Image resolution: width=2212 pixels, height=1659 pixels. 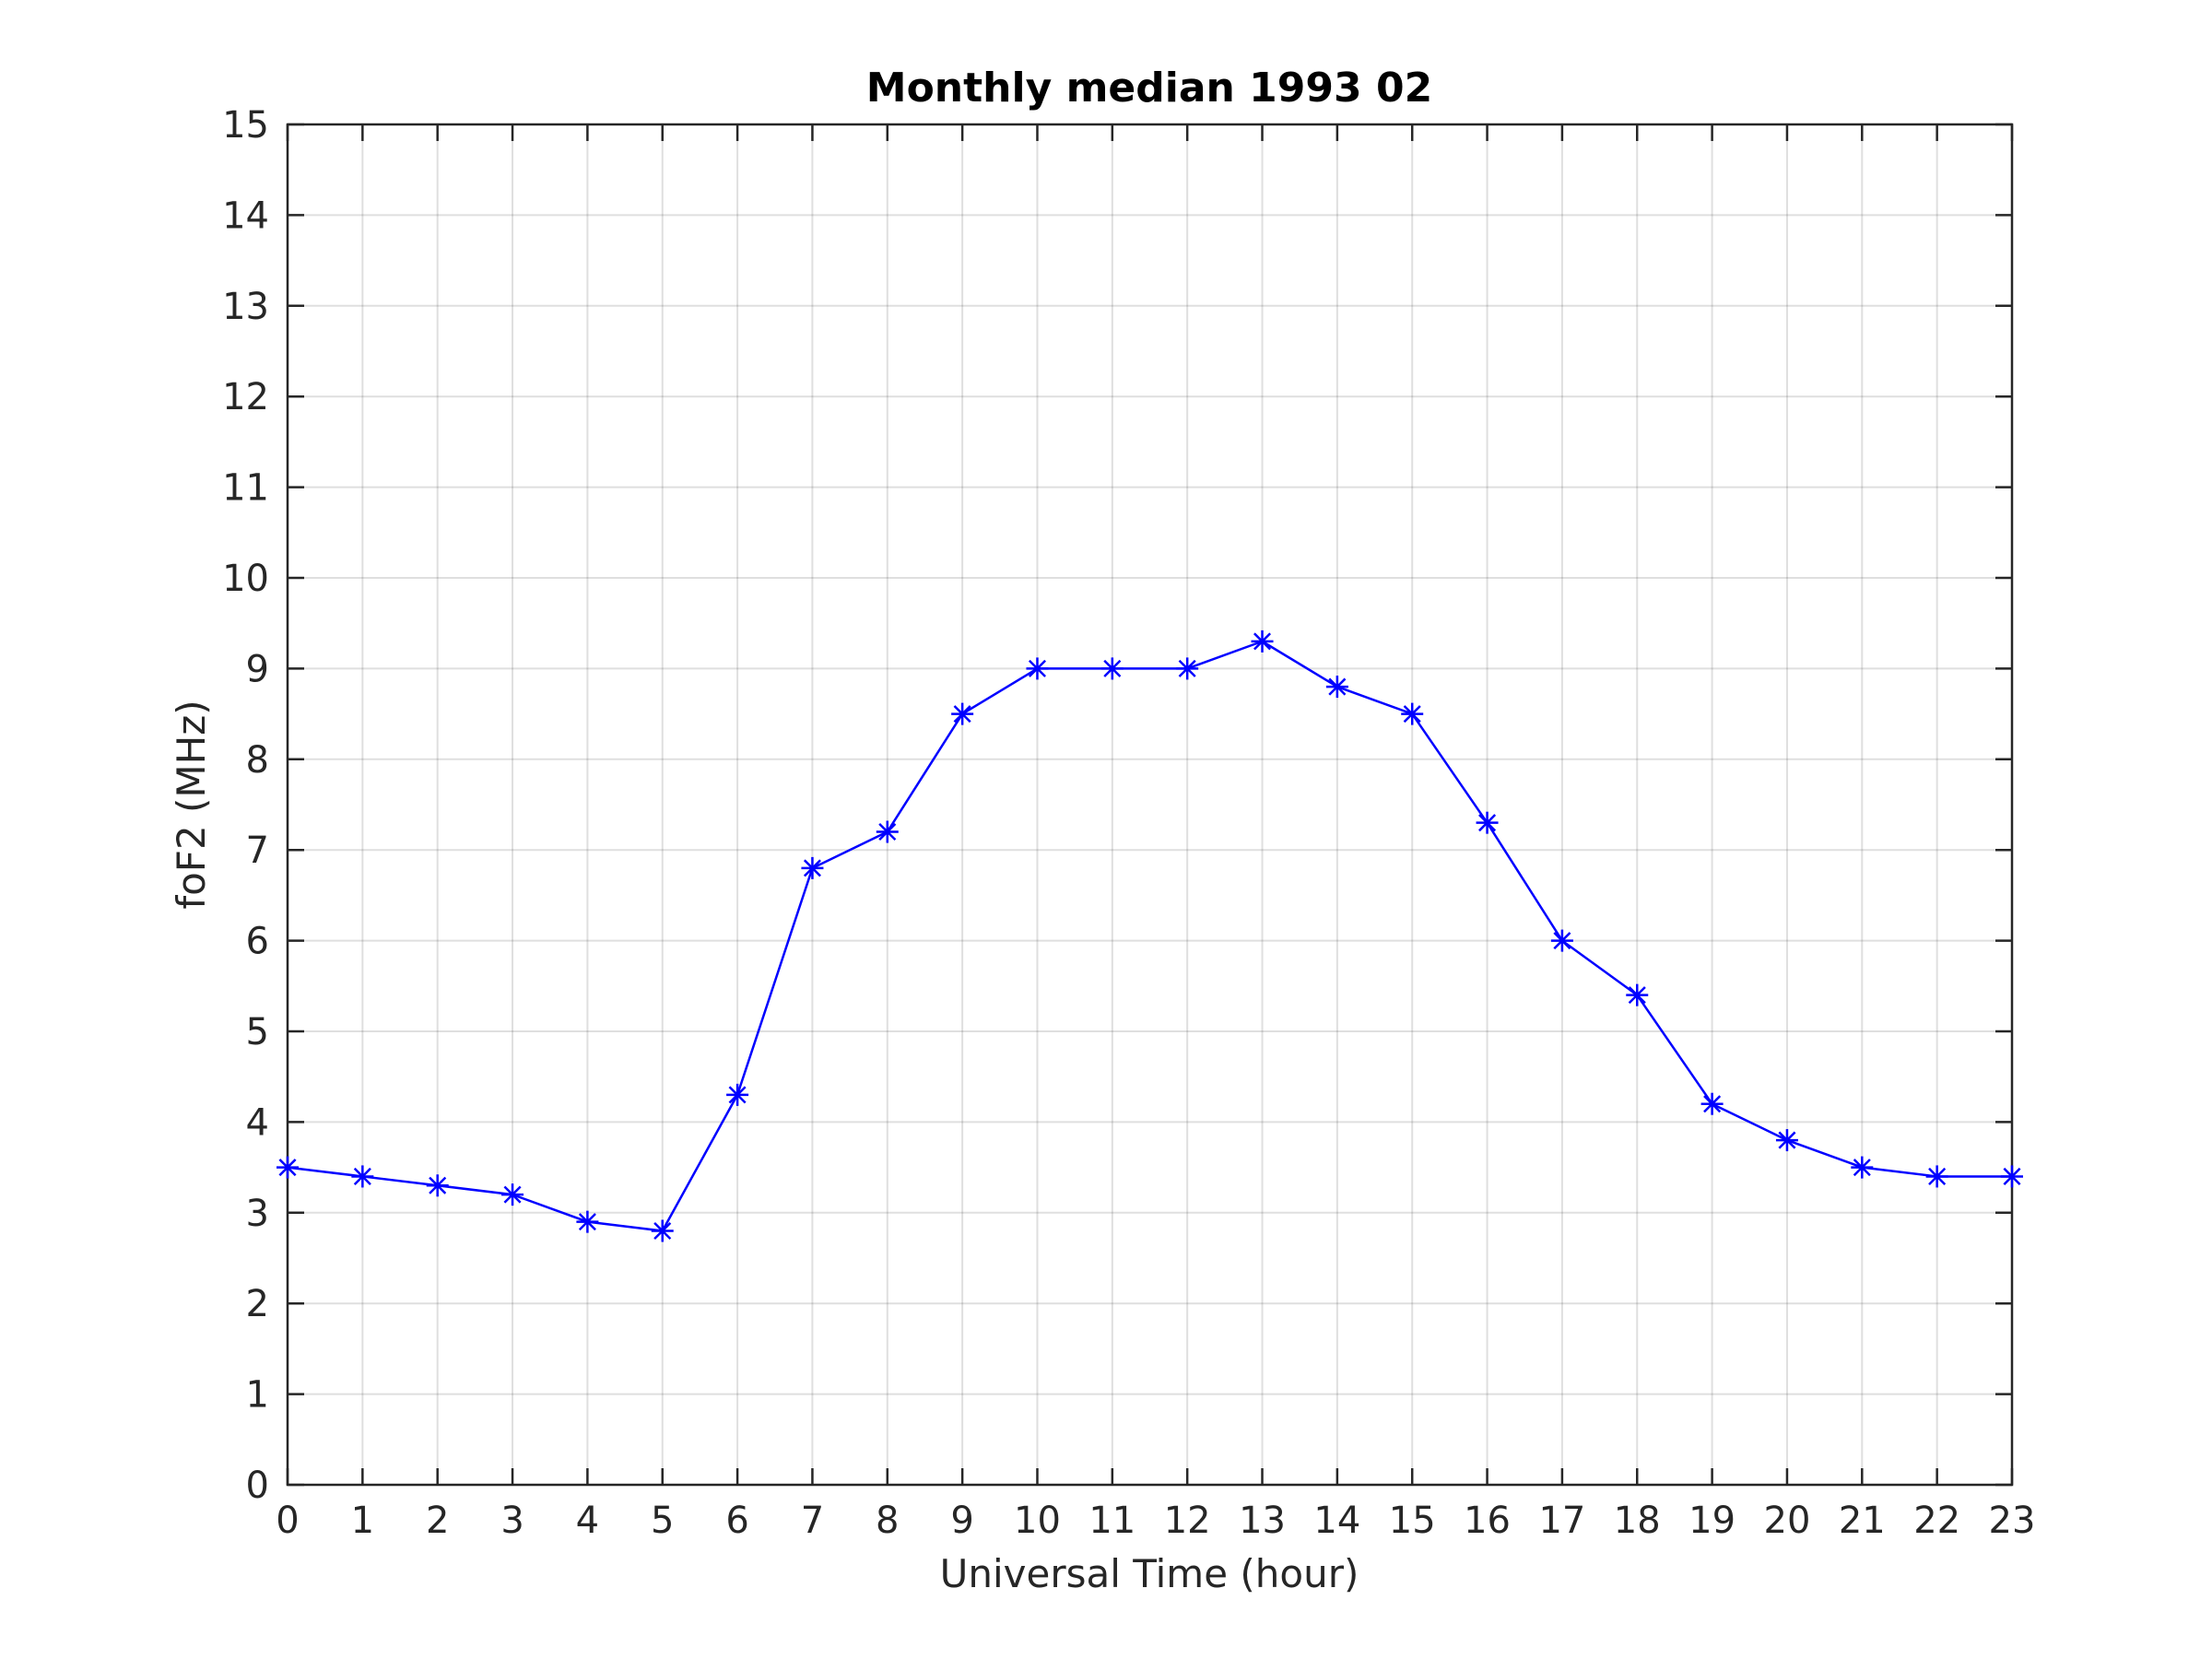 What do you see at coordinates (257, 942) in the screenshot?
I see `y-tick-label: 6` at bounding box center [257, 942].